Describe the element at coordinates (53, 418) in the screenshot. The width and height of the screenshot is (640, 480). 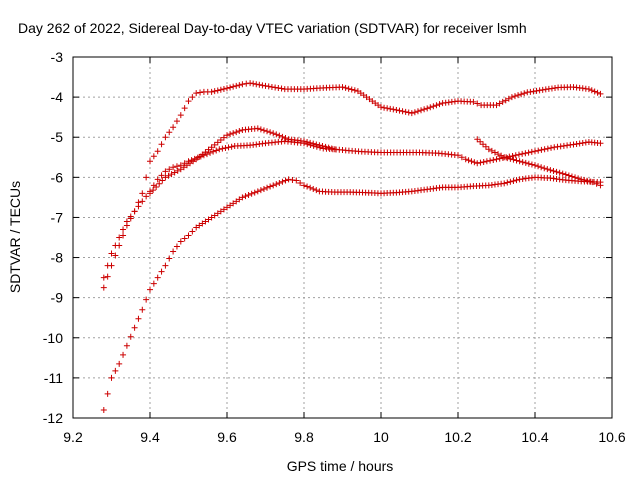
I see `y-tick-label: -12` at that location.